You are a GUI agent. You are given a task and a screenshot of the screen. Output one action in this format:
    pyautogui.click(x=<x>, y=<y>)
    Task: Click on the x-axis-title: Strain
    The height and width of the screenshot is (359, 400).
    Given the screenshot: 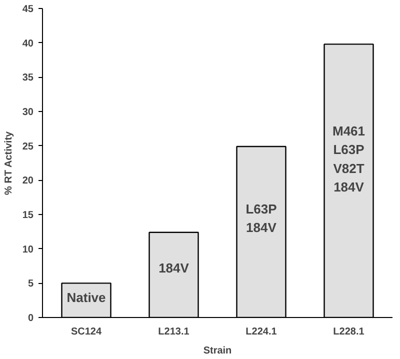 What is the action you would take?
    pyautogui.click(x=217, y=351)
    